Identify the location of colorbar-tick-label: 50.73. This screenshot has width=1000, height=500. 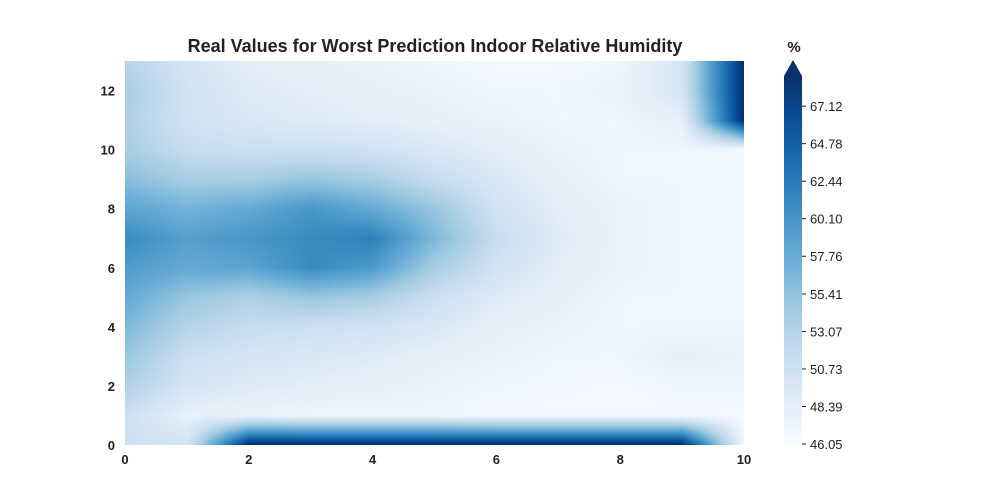
(826, 369).